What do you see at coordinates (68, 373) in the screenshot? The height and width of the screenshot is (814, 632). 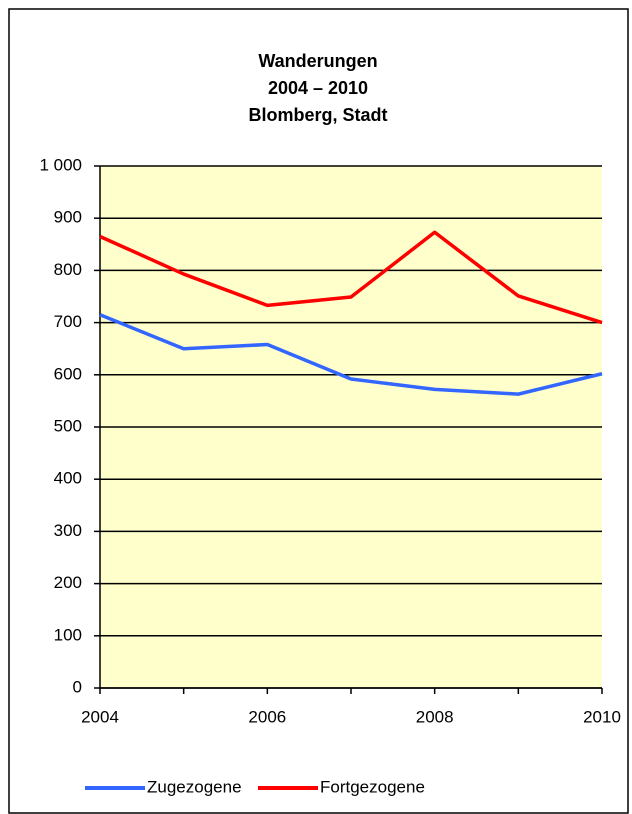 I see `y-tick-label: 600` at bounding box center [68, 373].